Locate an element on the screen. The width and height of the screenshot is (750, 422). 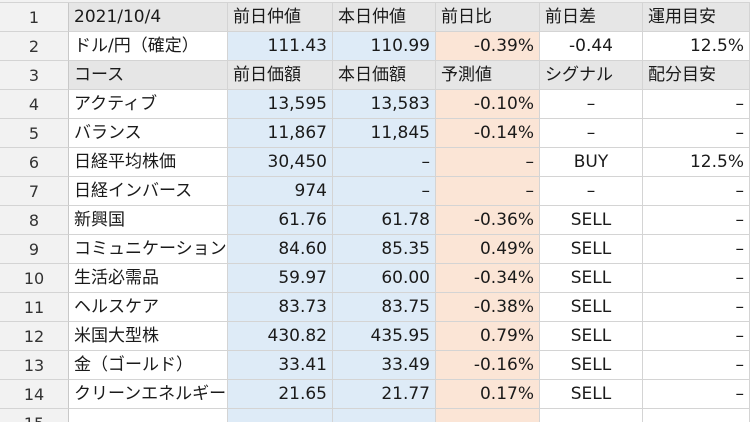
row-header-5: 5 is located at coordinates (34, 133).